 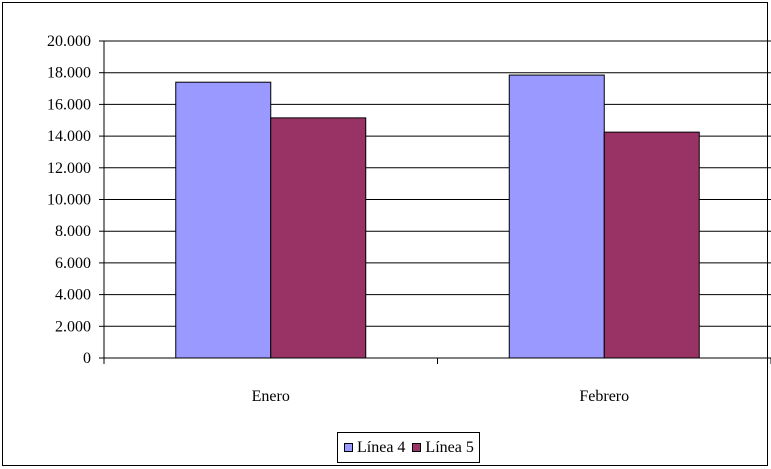 What do you see at coordinates (87, 358) in the screenshot?
I see `y-tick-label: 0` at bounding box center [87, 358].